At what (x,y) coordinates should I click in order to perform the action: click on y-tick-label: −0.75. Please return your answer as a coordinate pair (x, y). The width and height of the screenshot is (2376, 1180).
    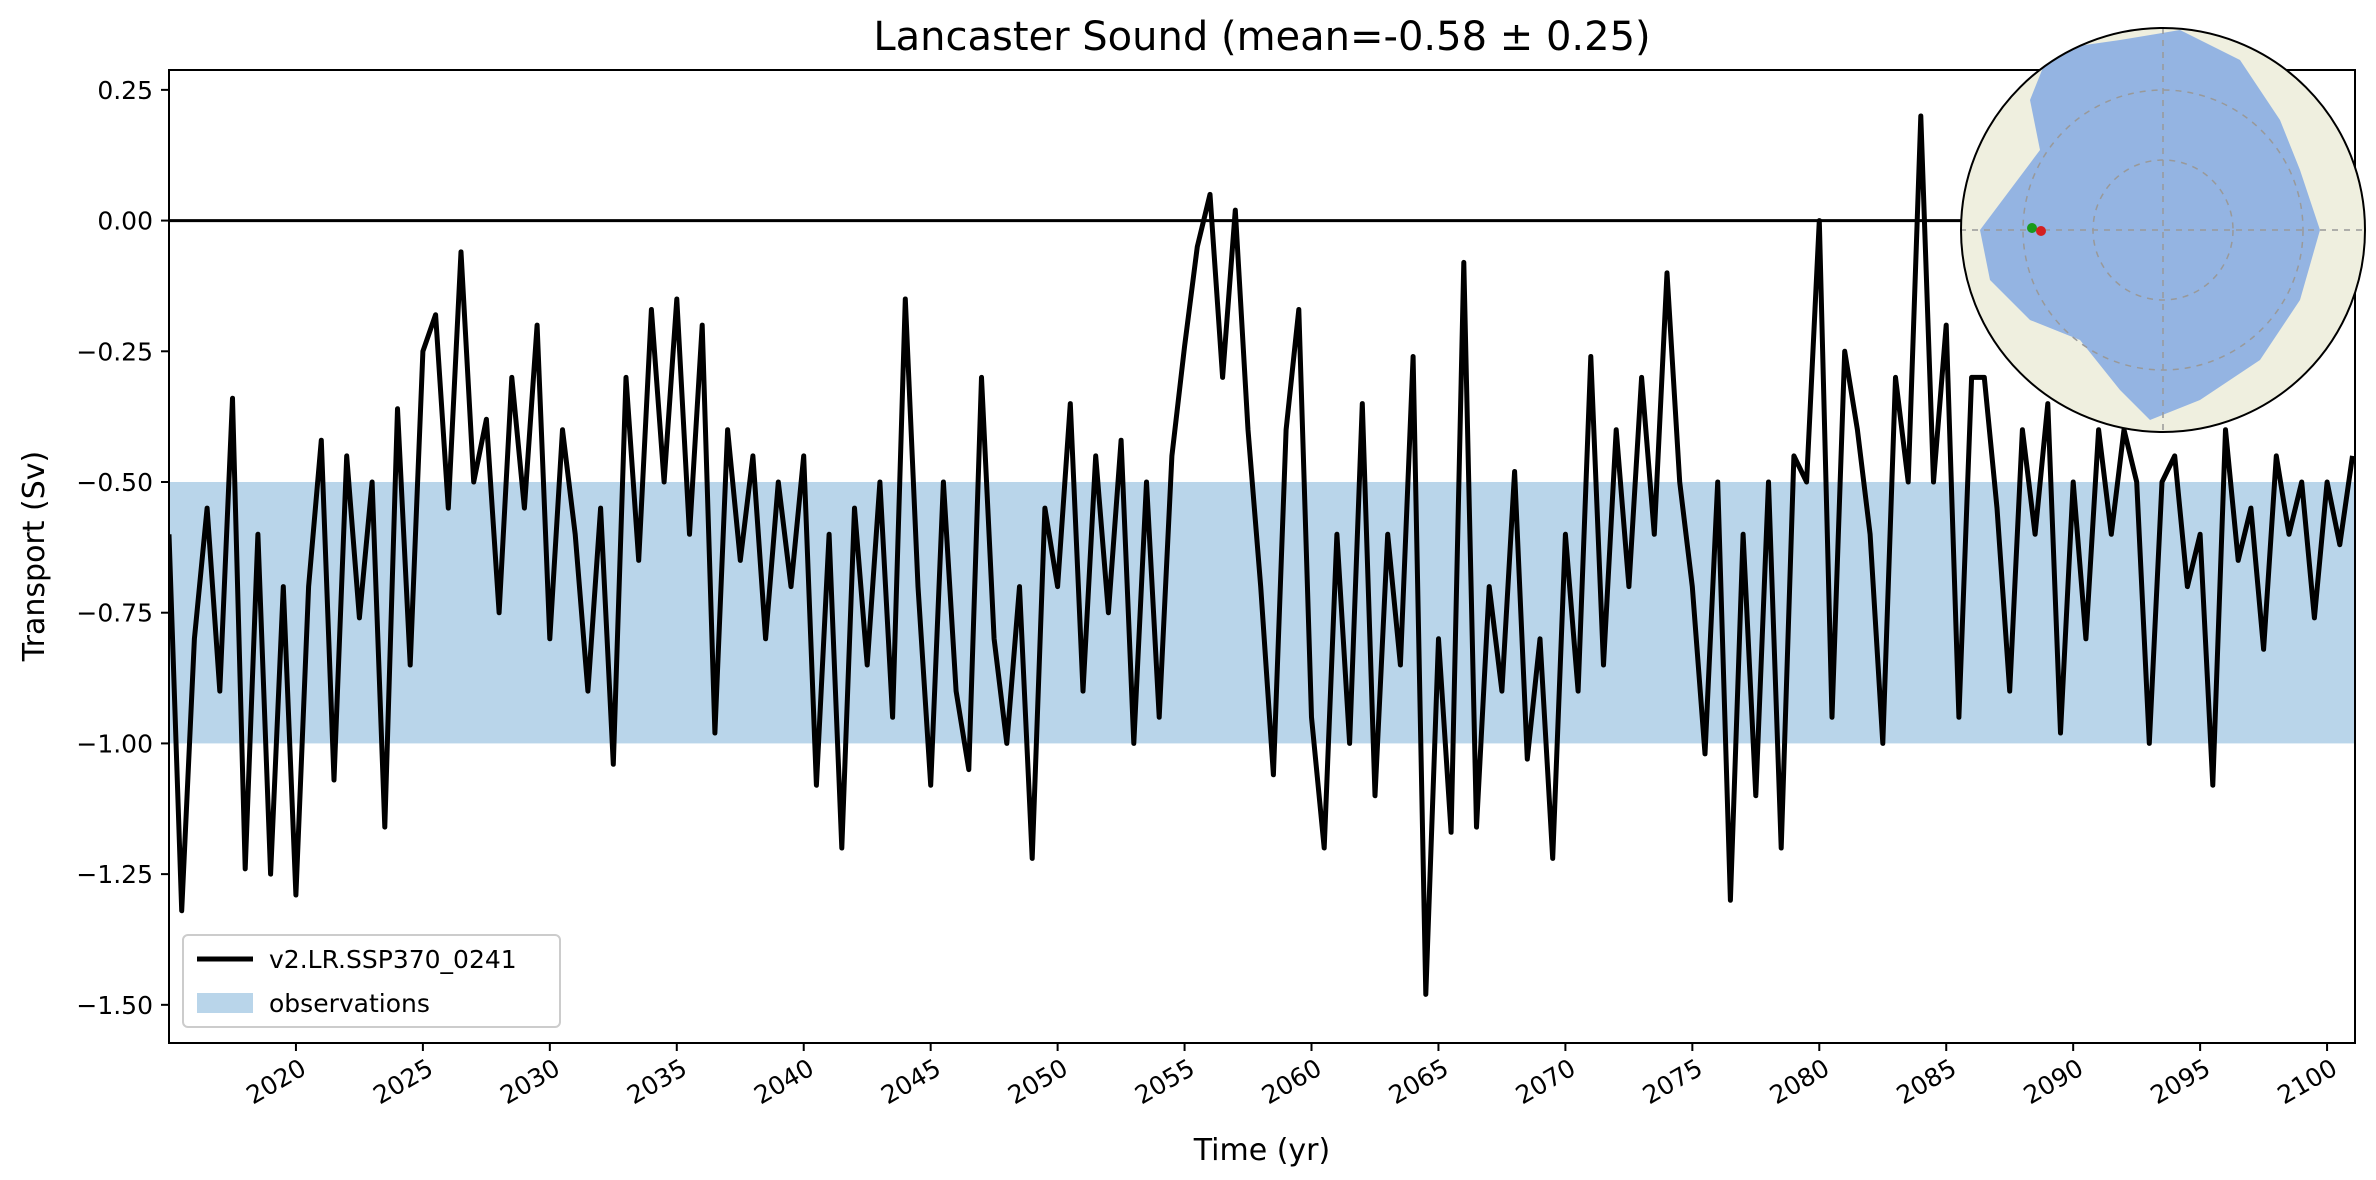
    Looking at the image, I should click on (114, 613).